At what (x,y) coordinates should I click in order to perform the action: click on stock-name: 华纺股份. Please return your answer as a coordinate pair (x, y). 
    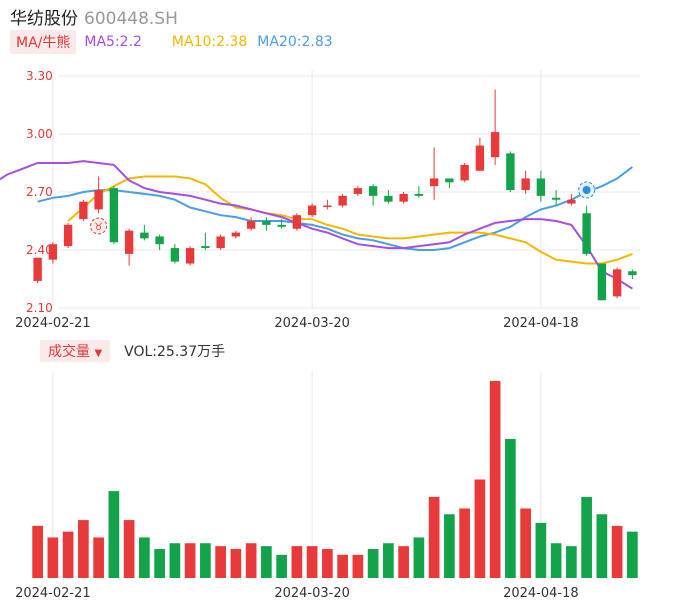
    Looking at the image, I should click on (44, 19).